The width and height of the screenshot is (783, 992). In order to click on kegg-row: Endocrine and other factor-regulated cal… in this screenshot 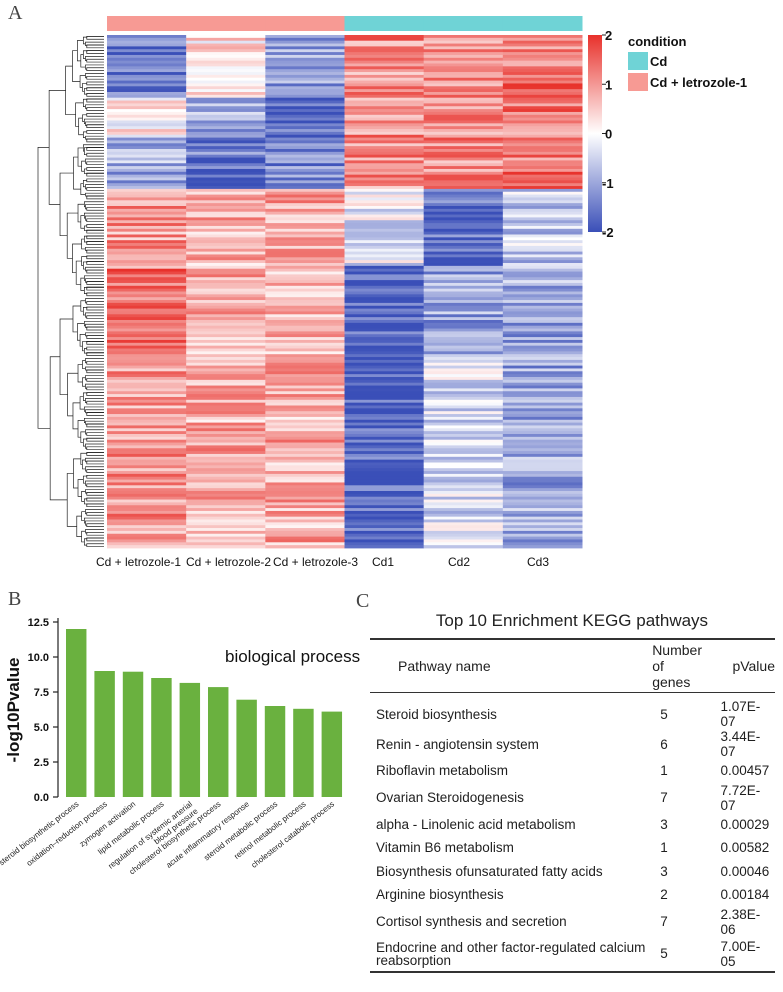, I will do `click(572, 954)`.